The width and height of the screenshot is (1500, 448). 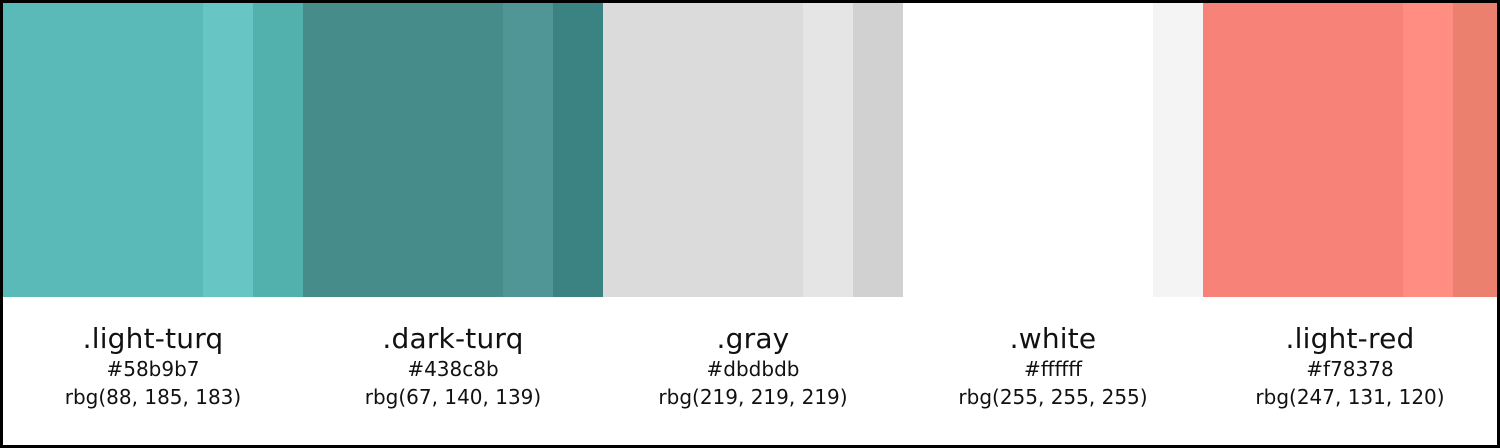 I want to click on swatch-labels: .gray #dbdbdb rbg(219, 219, 219), so click(x=753, y=371).